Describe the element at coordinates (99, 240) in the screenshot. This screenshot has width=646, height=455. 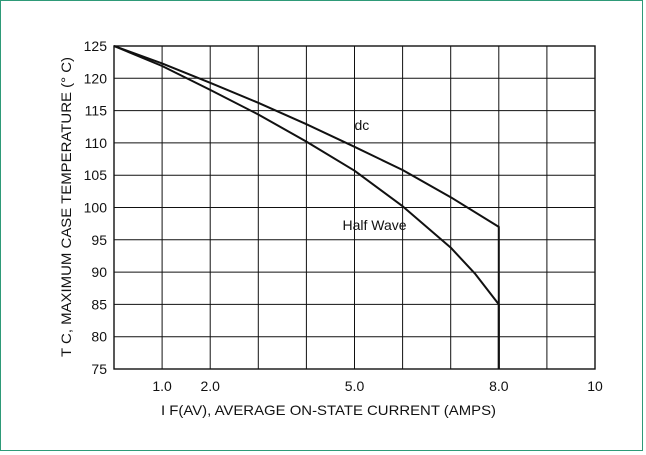
I see `y-tick-label: 95` at that location.